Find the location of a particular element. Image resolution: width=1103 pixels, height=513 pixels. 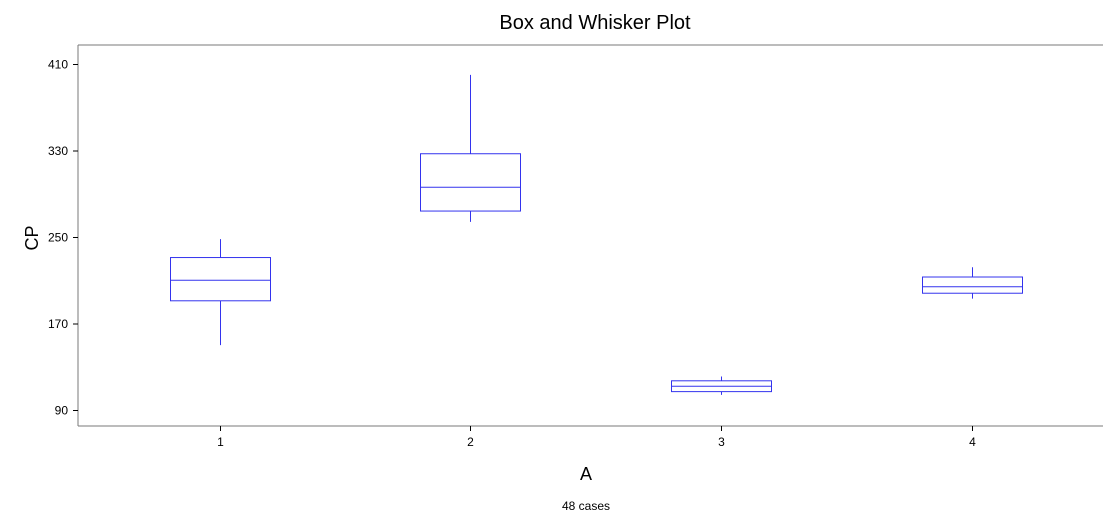

y-tick-label: 410 is located at coordinates (58, 65).